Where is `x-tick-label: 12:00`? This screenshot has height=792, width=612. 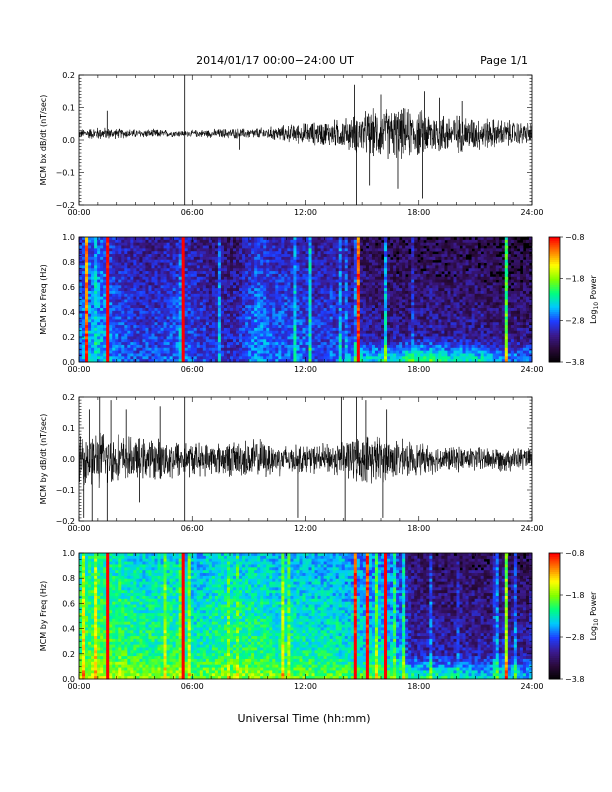
x-tick-label: 12:00 is located at coordinates (305, 212).